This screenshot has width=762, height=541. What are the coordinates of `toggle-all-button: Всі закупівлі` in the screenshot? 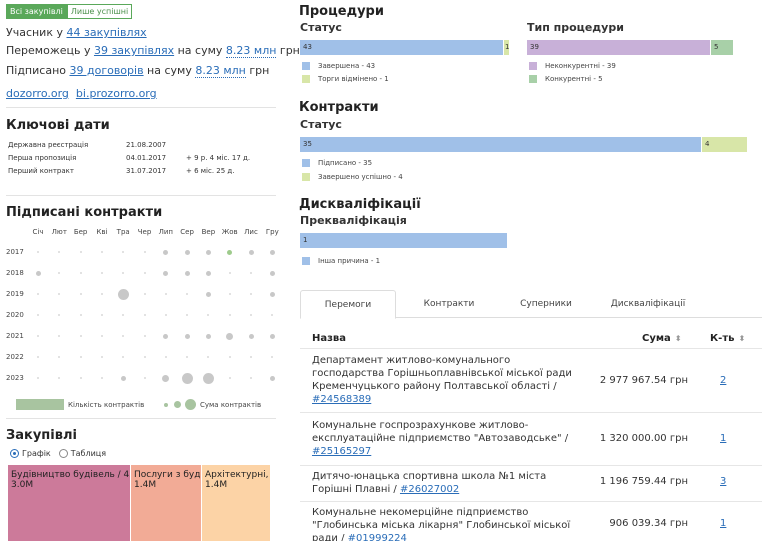 It's located at (36, 11).